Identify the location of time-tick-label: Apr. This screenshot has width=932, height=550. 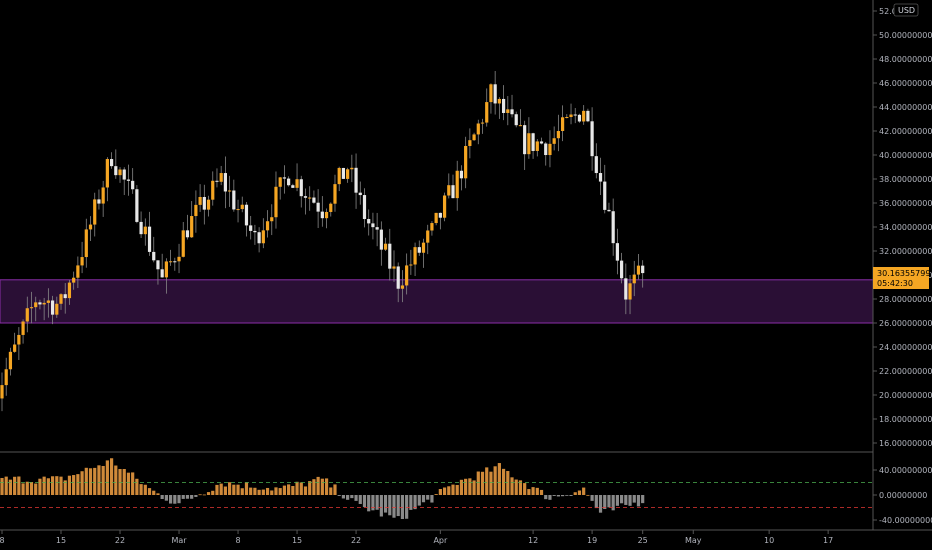
(440, 540).